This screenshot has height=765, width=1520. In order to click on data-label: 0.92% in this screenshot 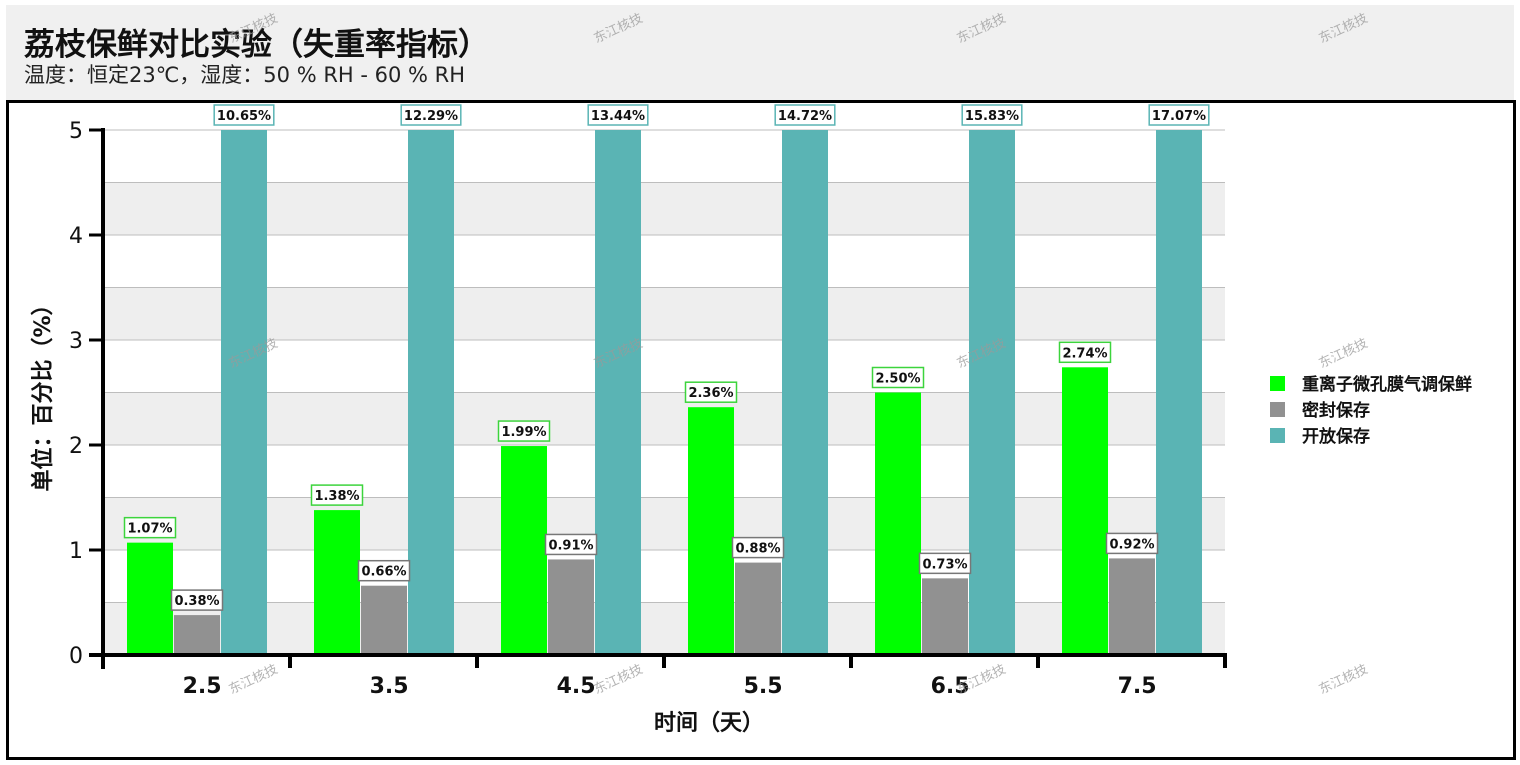, I will do `click(1131, 544)`.